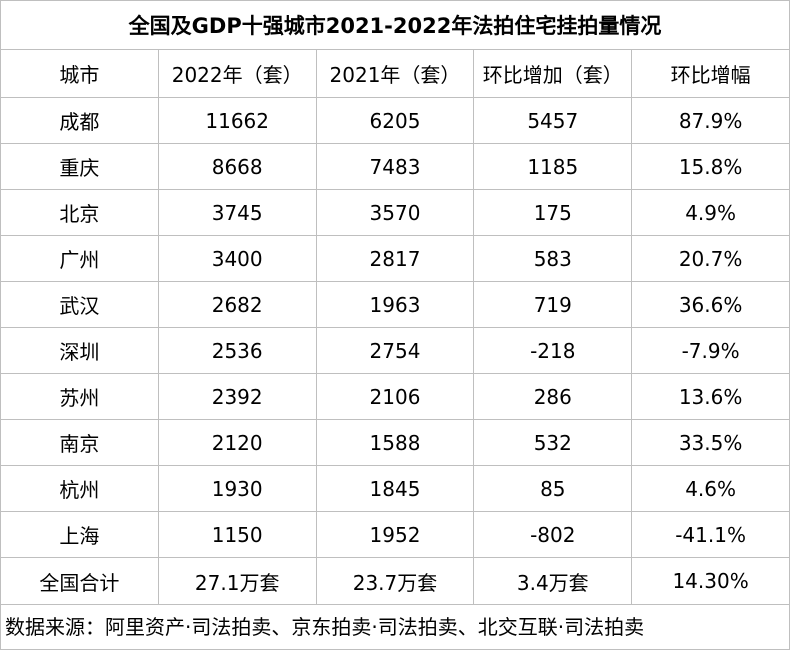 The image size is (790, 650). I want to click on column-header-city: 城市, so click(79, 73).